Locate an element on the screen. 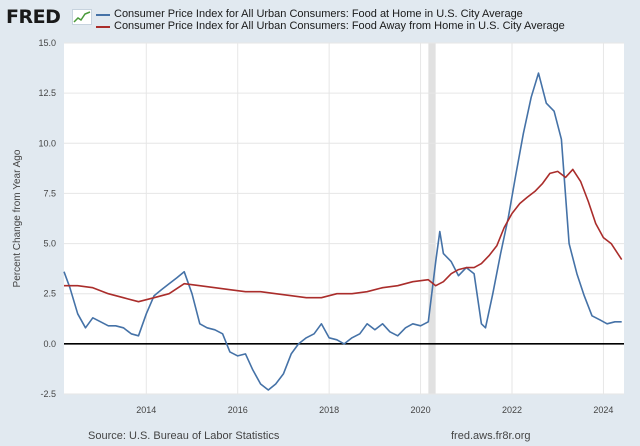 This screenshot has height=446, width=640. fred-logo: FRED is located at coordinates (33, 17).